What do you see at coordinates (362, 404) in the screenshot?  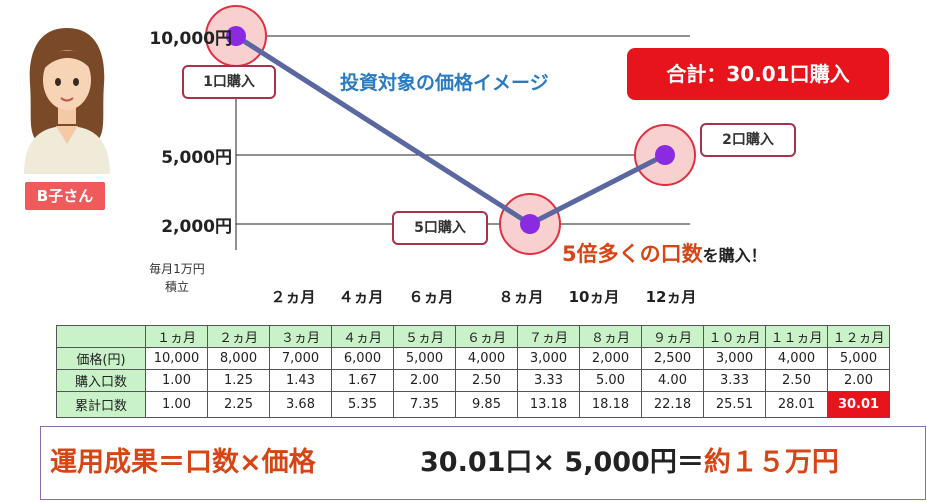 I see `table-cell: 5.35` at bounding box center [362, 404].